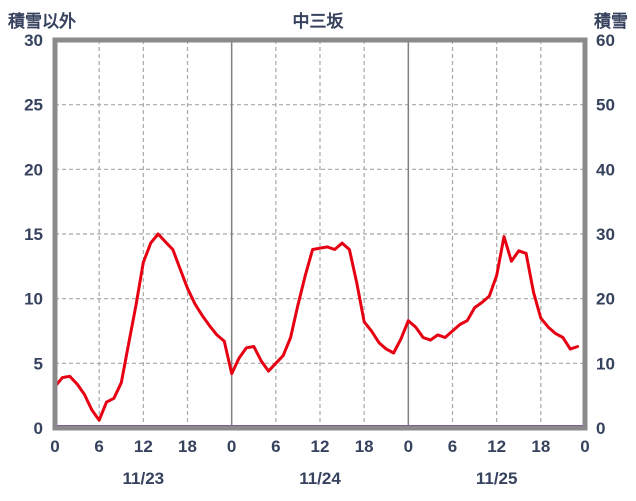 The height and width of the screenshot is (501, 636). What do you see at coordinates (605, 234) in the screenshot?
I see `y-right-tick-label: 30` at bounding box center [605, 234].